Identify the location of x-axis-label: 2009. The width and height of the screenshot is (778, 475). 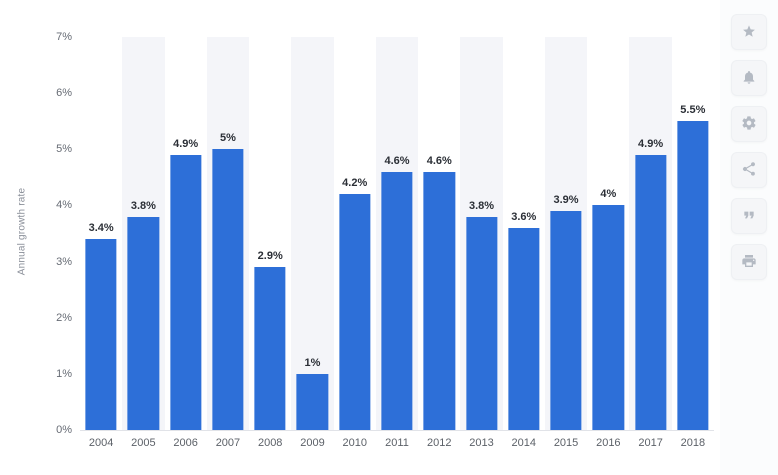
(312, 443).